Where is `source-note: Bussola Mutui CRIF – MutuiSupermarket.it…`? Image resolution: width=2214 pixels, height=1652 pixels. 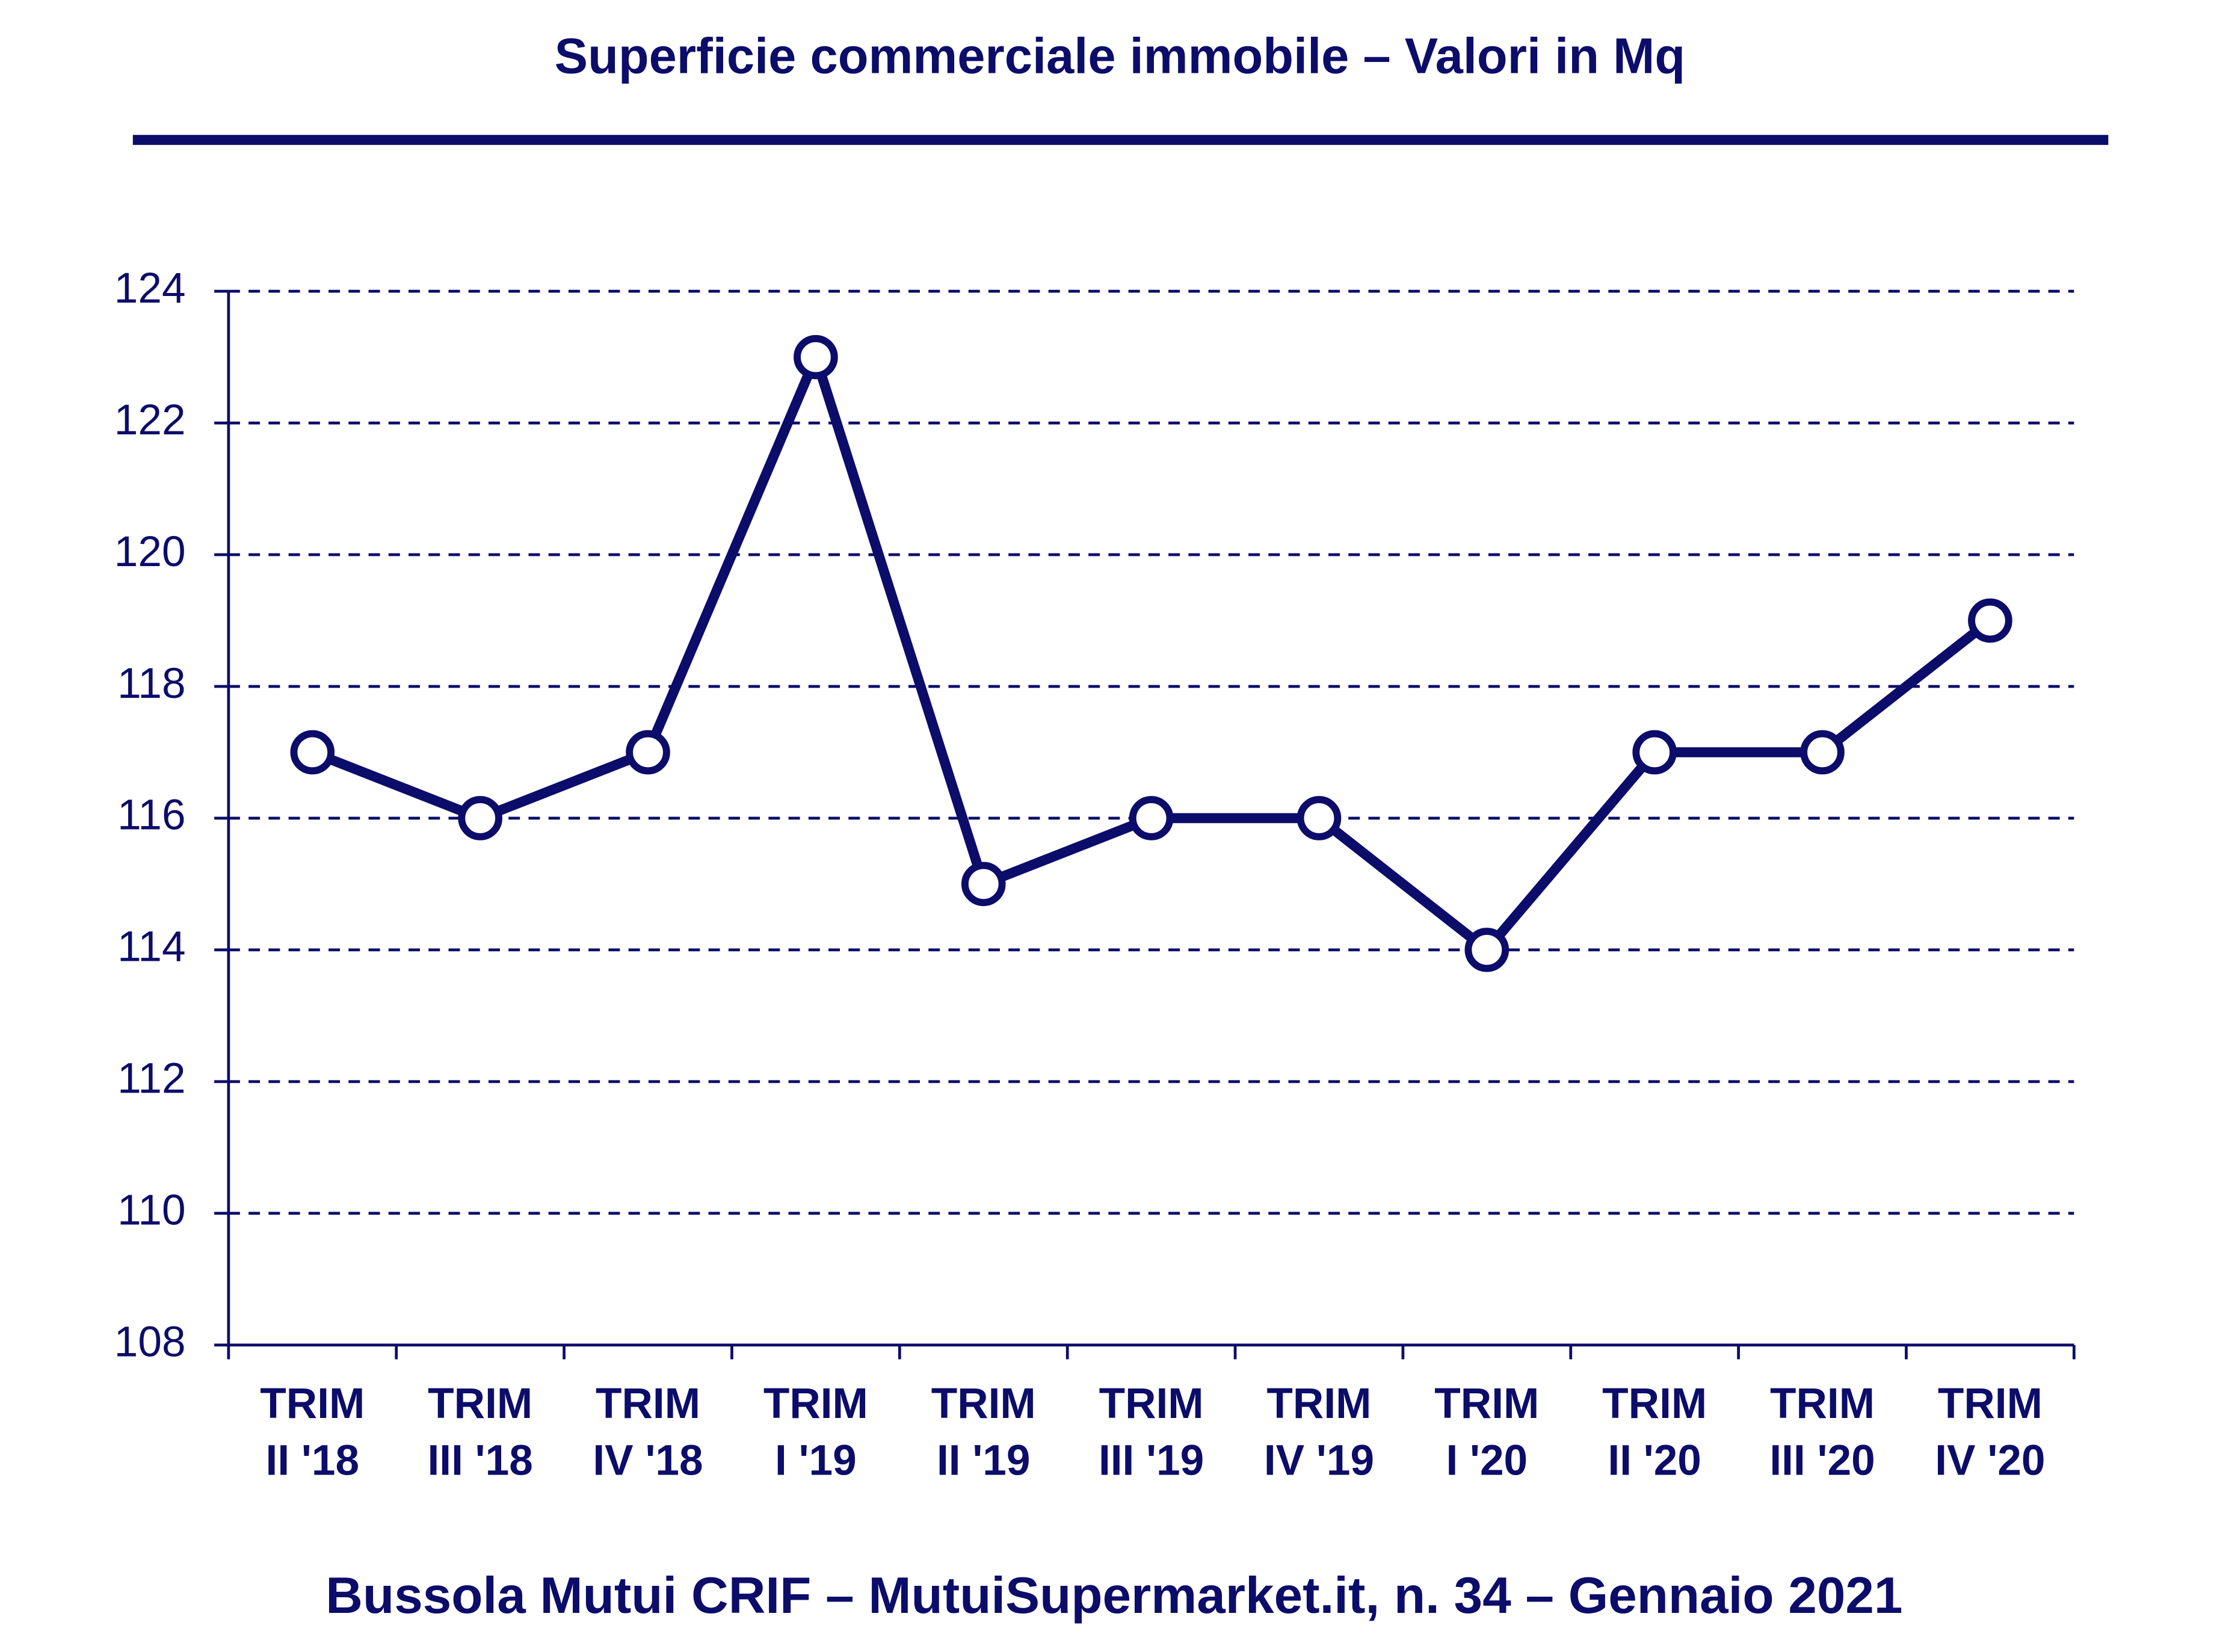 source-note: Bussola Mutui CRIF – MutuiSupermarket.it… is located at coordinates (1113, 1595).